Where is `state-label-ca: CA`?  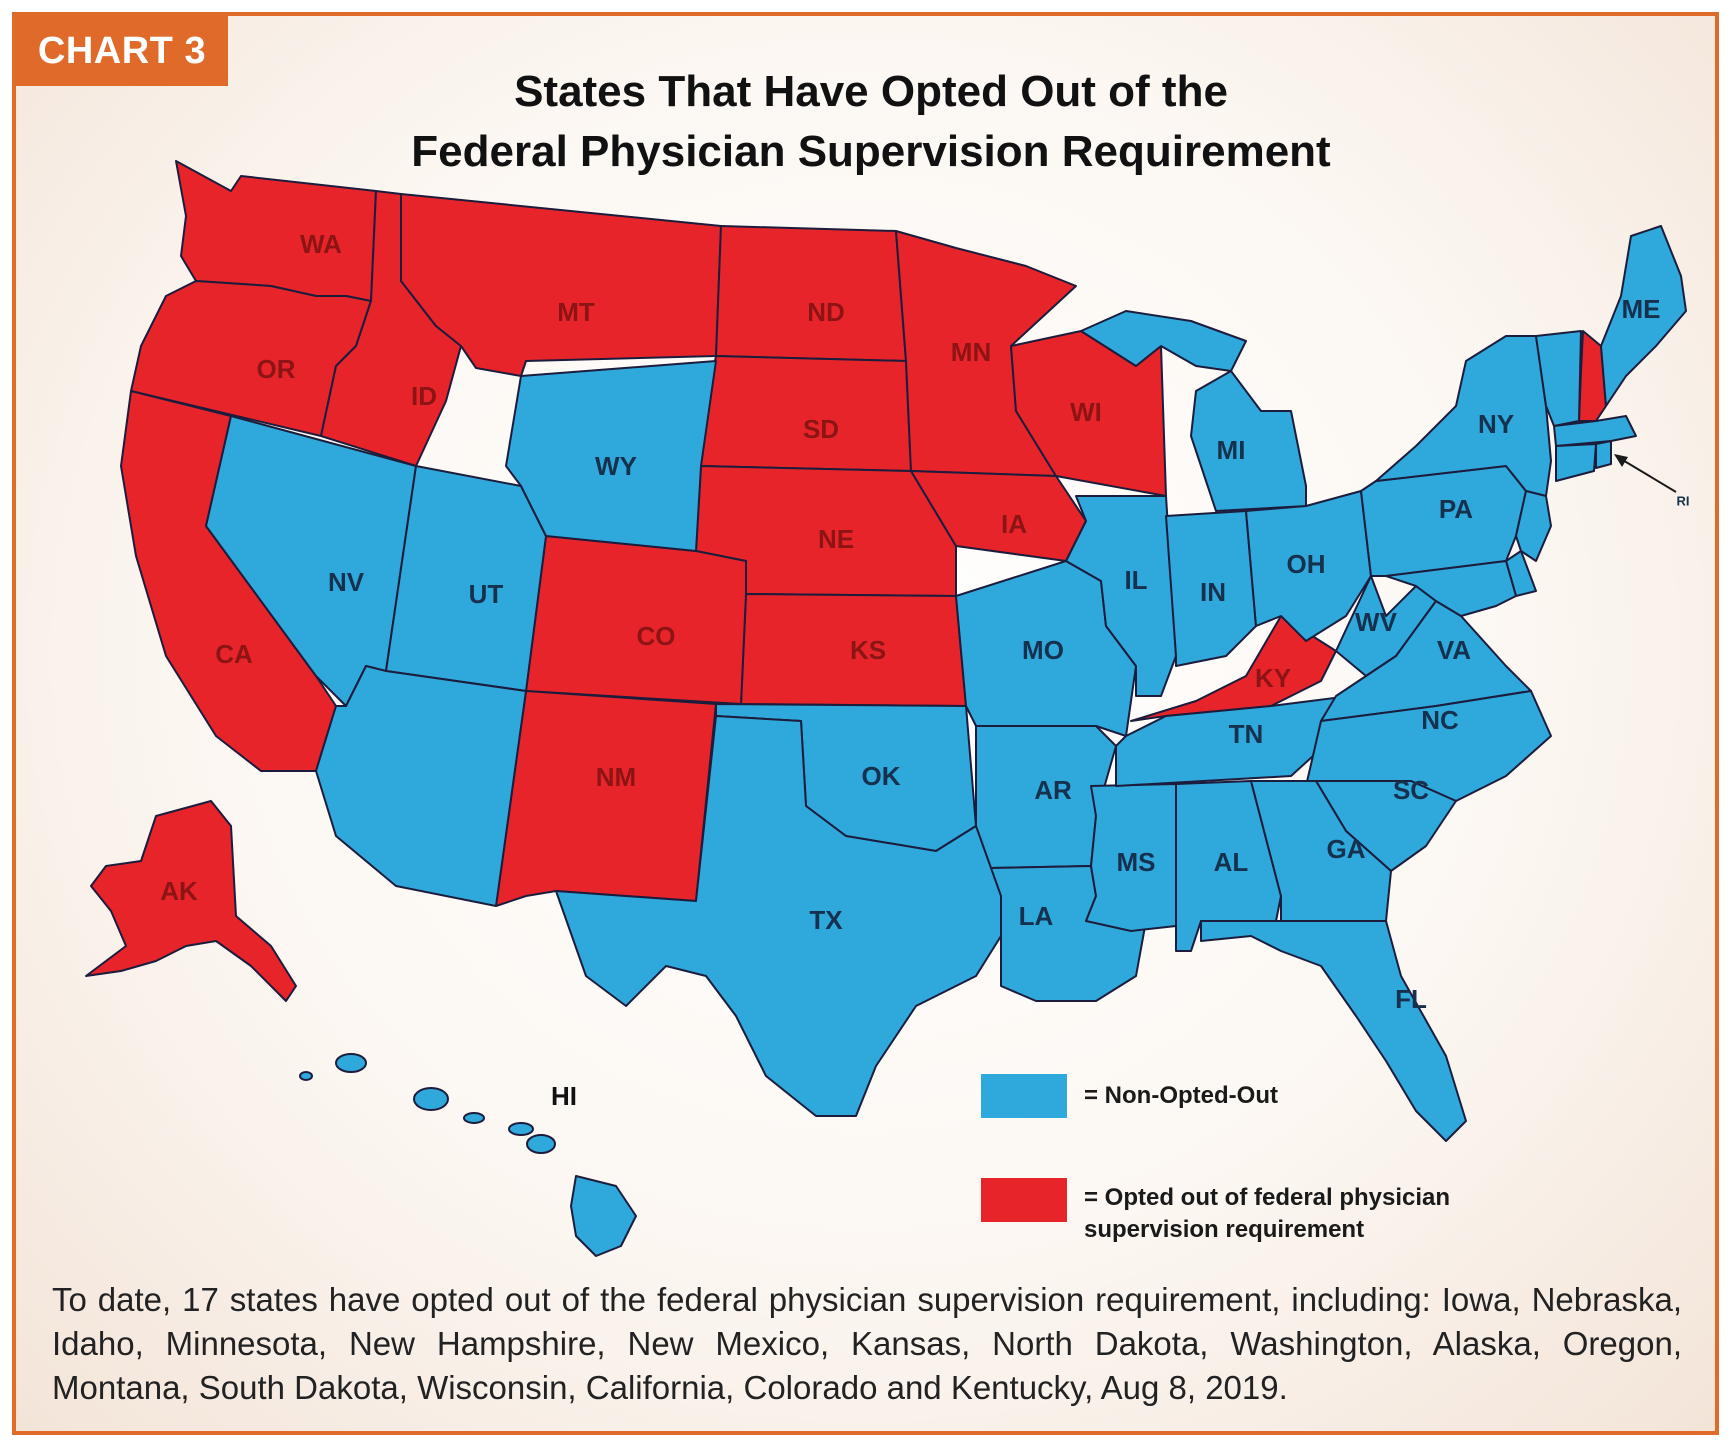
state-label-ca: CA is located at coordinates (234, 654).